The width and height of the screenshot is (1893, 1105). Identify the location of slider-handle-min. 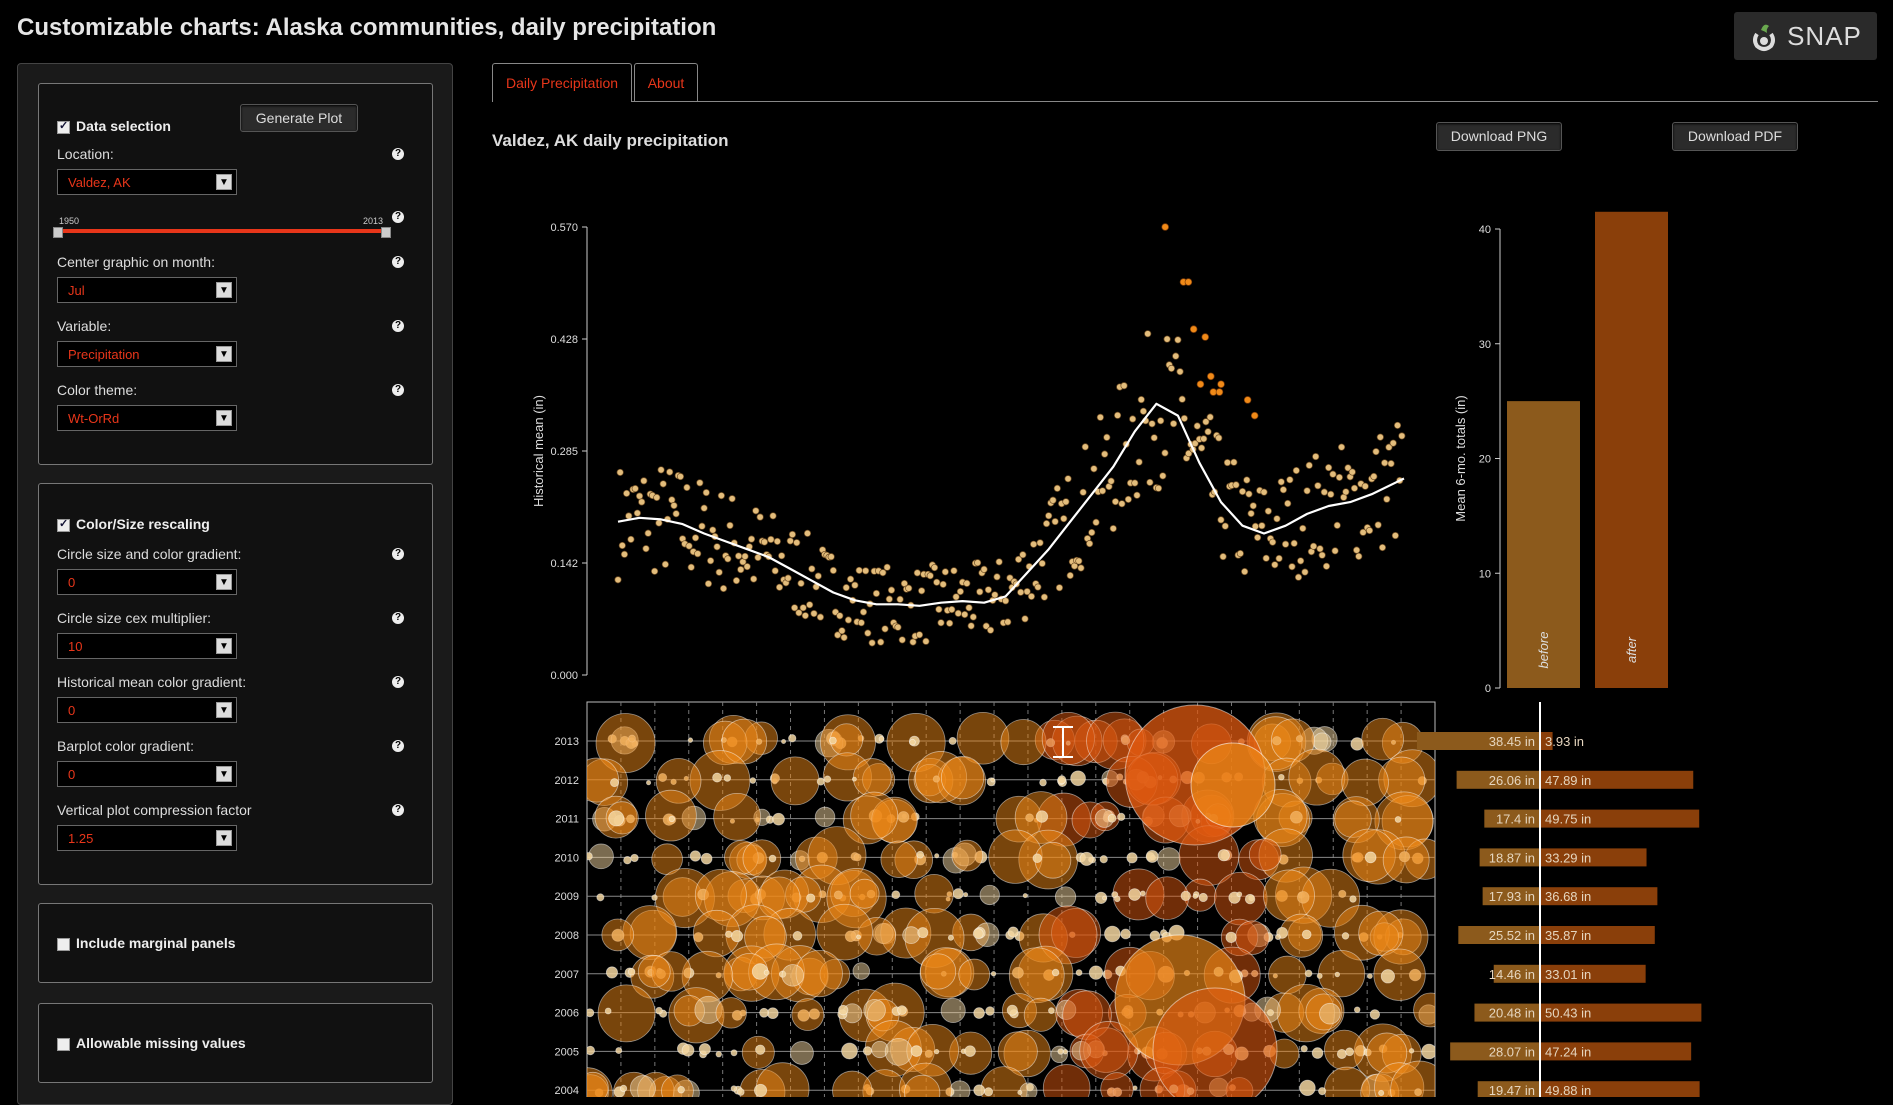
(58, 232).